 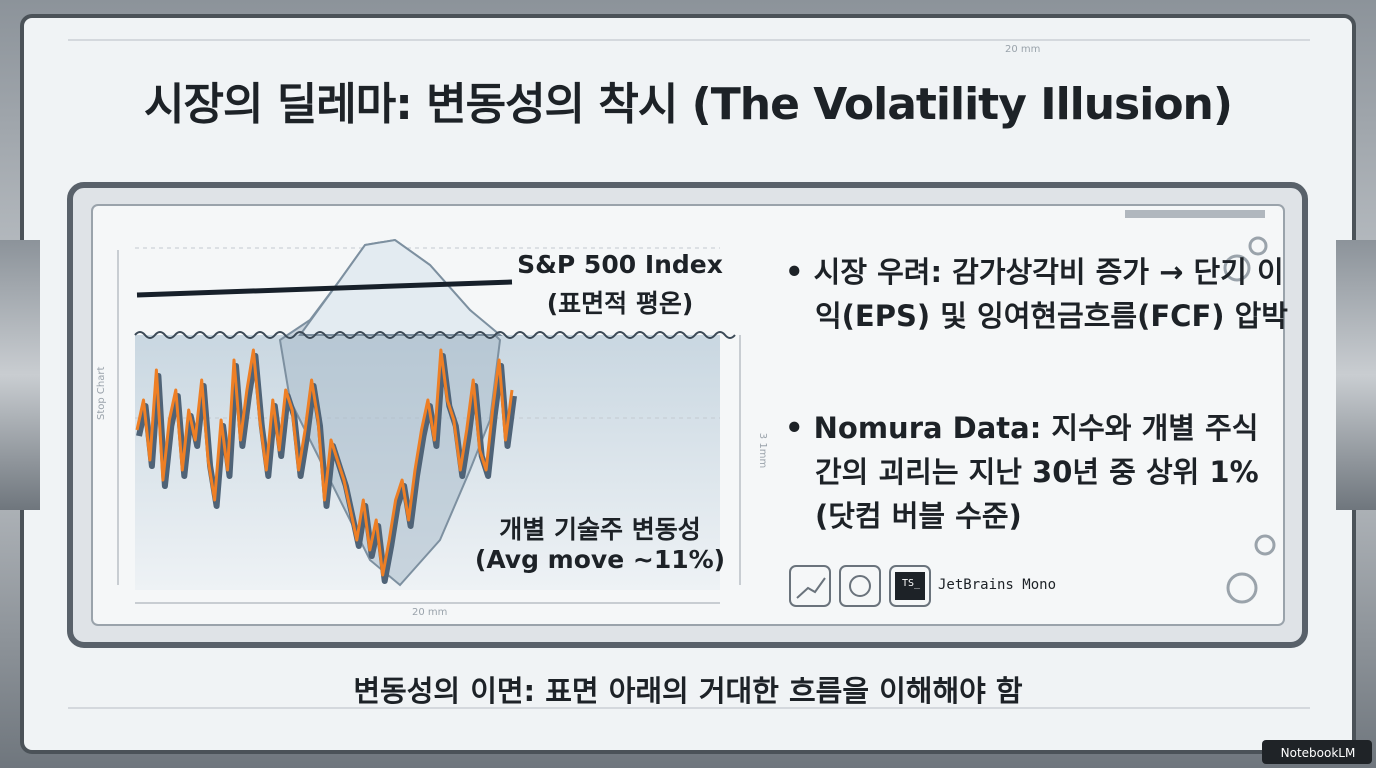 What do you see at coordinates (600, 529) in the screenshot?
I see `stock-label: 개별 기술주 변동성` at bounding box center [600, 529].